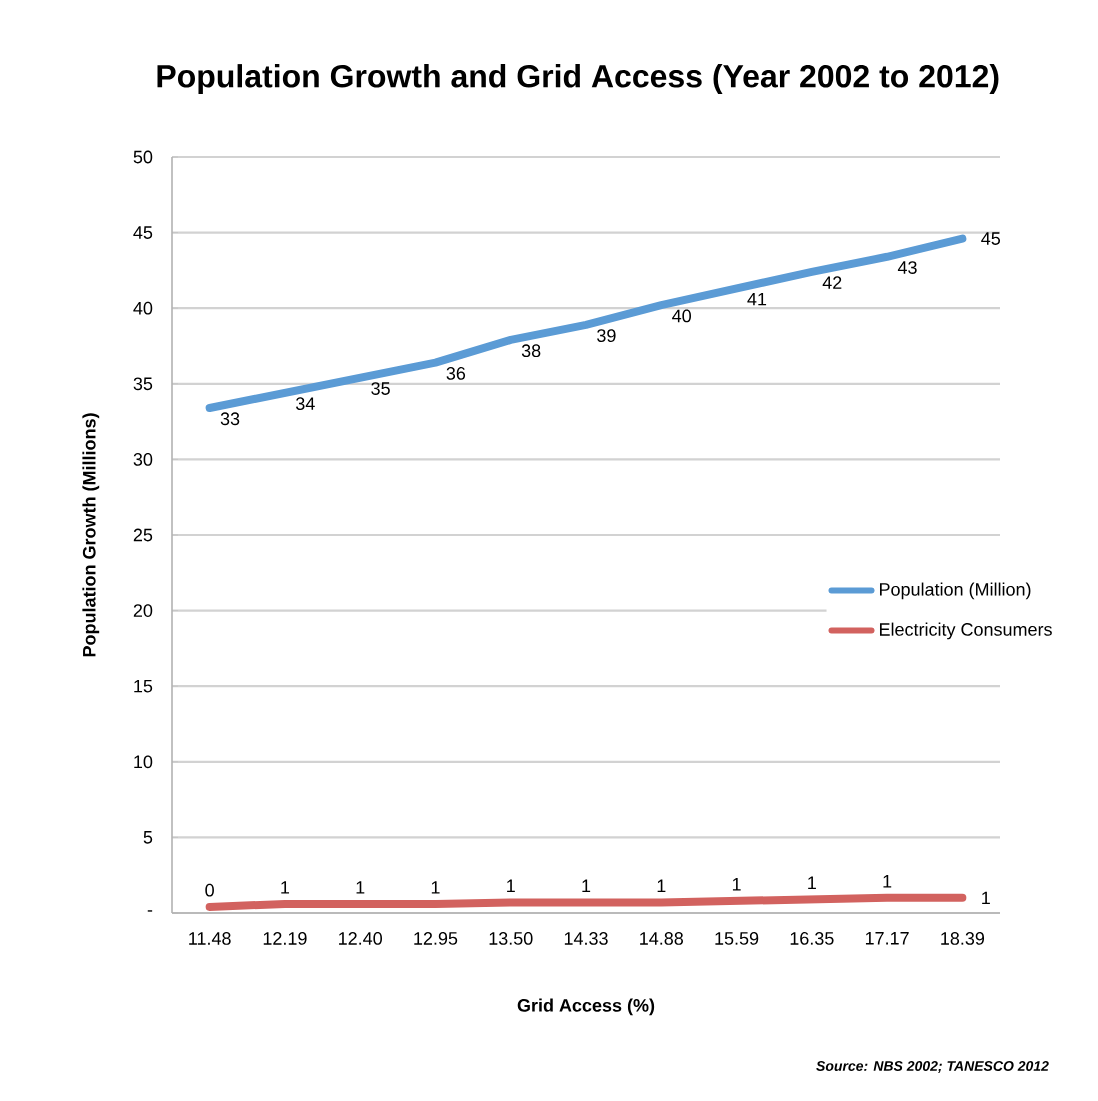 This screenshot has height=1101, width=1098. I want to click on data-label: 35, so click(380, 388).